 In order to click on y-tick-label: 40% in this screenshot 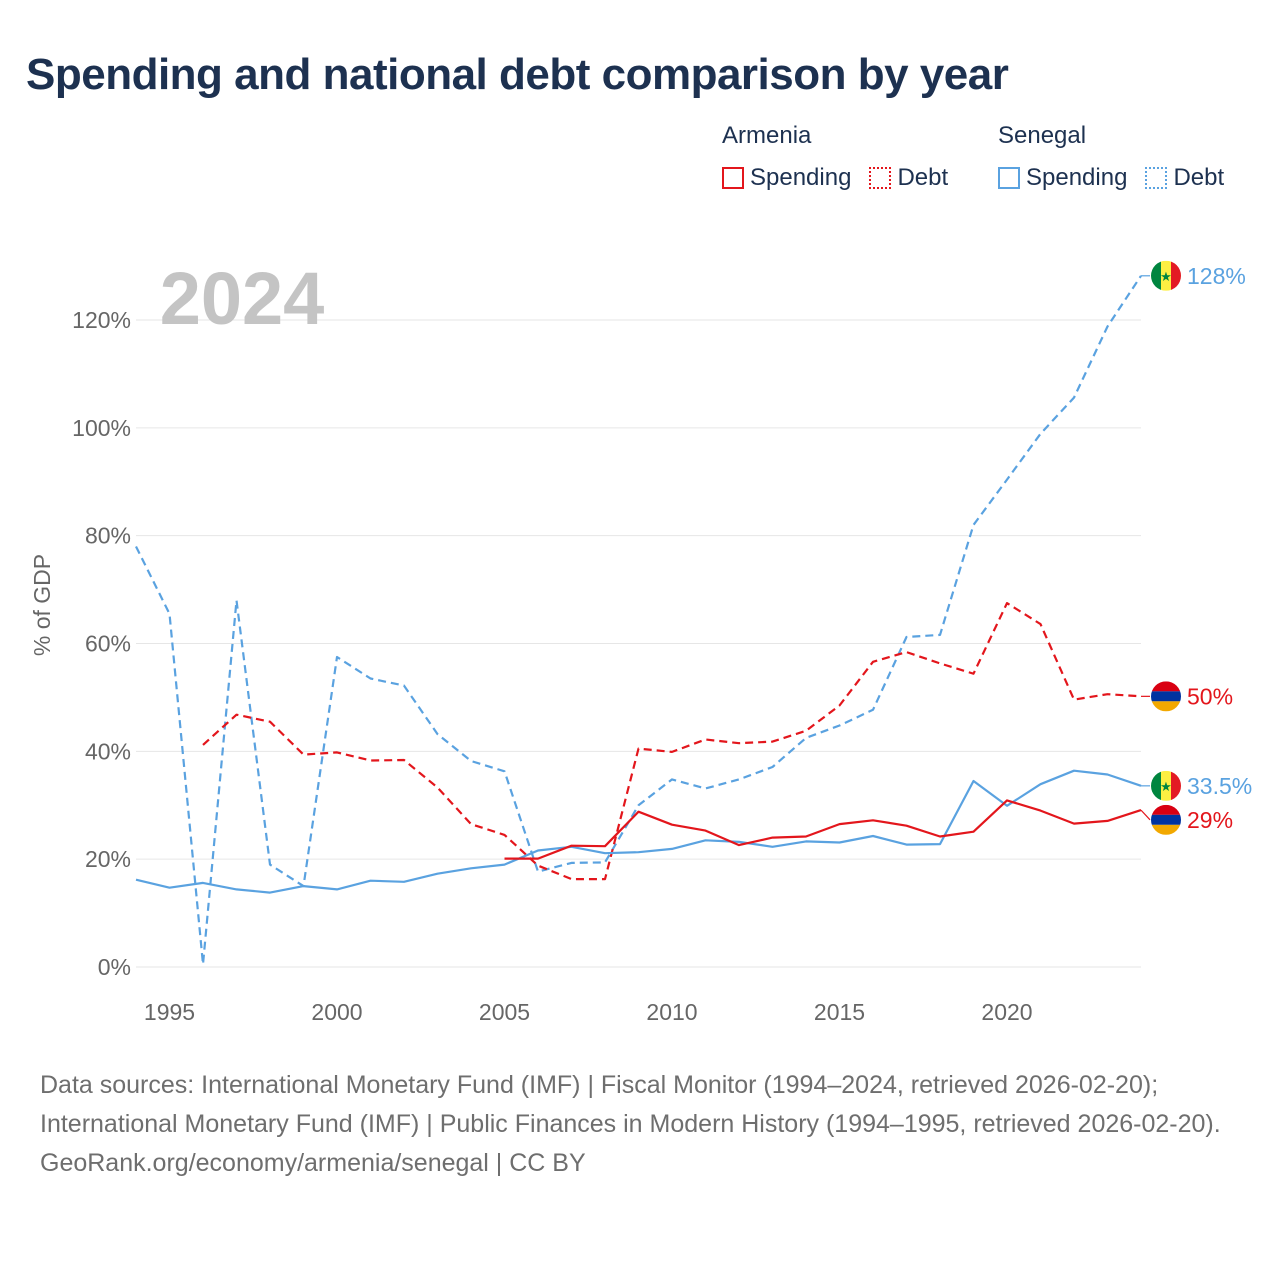, I will do `click(108, 751)`.